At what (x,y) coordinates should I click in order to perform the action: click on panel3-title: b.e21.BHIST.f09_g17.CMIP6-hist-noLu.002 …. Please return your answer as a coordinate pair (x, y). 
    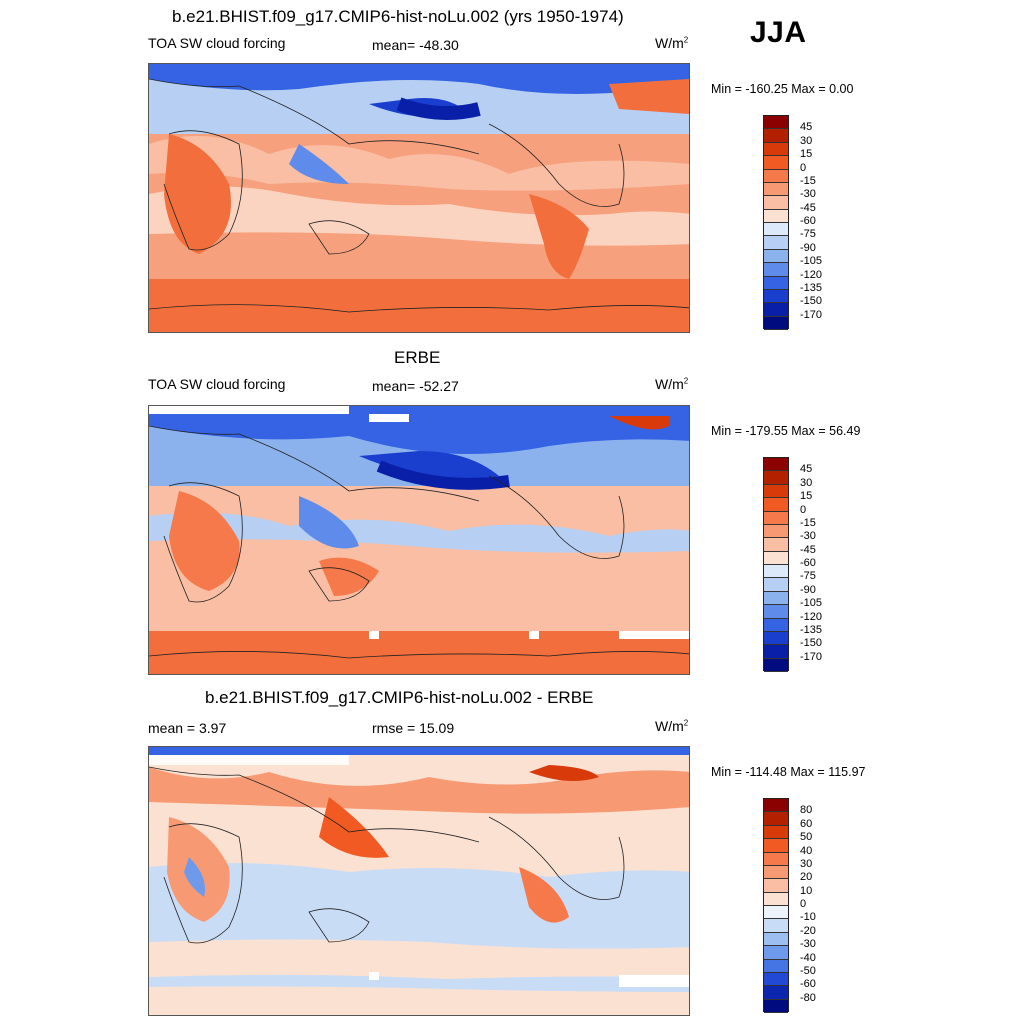
    Looking at the image, I should click on (399, 697).